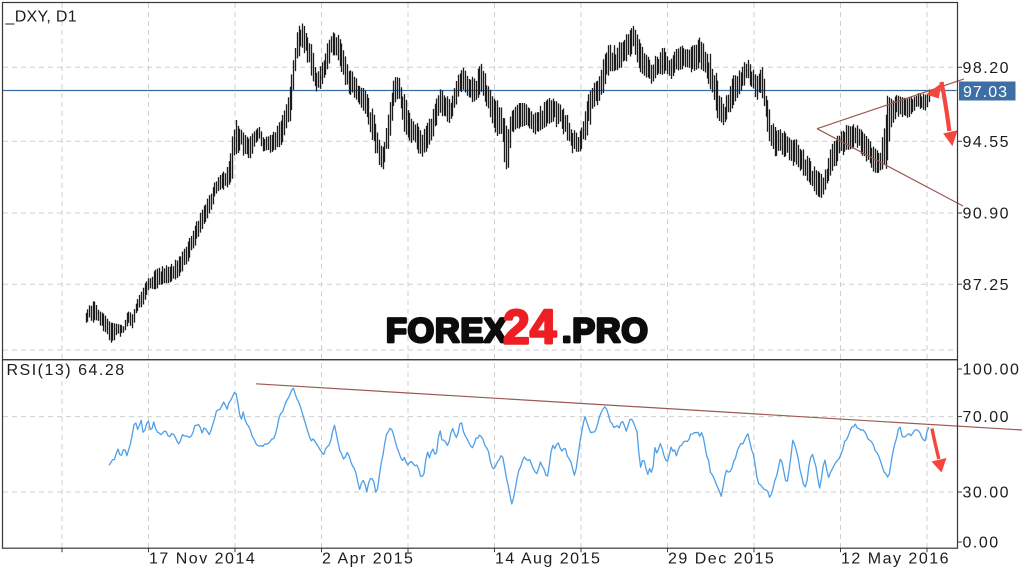  Describe the element at coordinates (987, 214) in the screenshot. I see `svg-text: 90.90` at that location.